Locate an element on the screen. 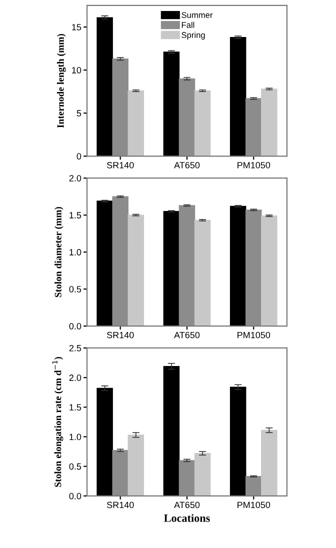 This screenshot has width=336, height=548. y-axis-title: Internode length (mm) is located at coordinates (61, 81).